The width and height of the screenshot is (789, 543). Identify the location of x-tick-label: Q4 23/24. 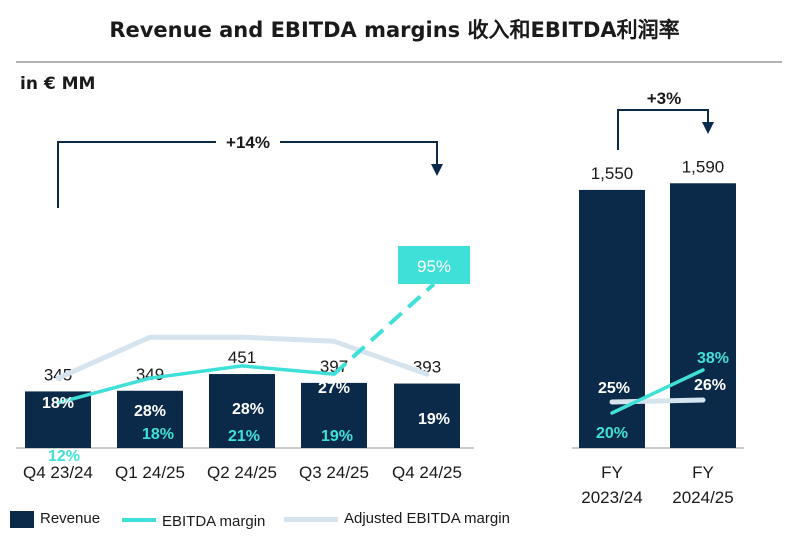
(58, 472).